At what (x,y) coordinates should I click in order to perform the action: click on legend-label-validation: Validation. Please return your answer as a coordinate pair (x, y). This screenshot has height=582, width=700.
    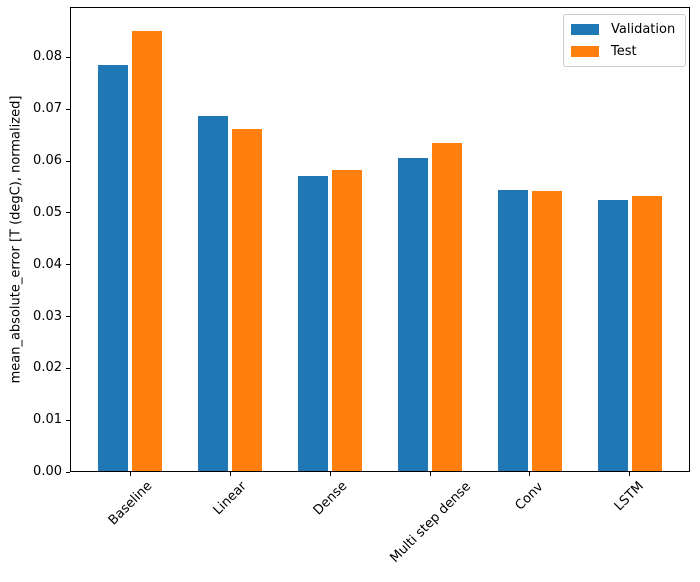
    Looking at the image, I should click on (643, 29).